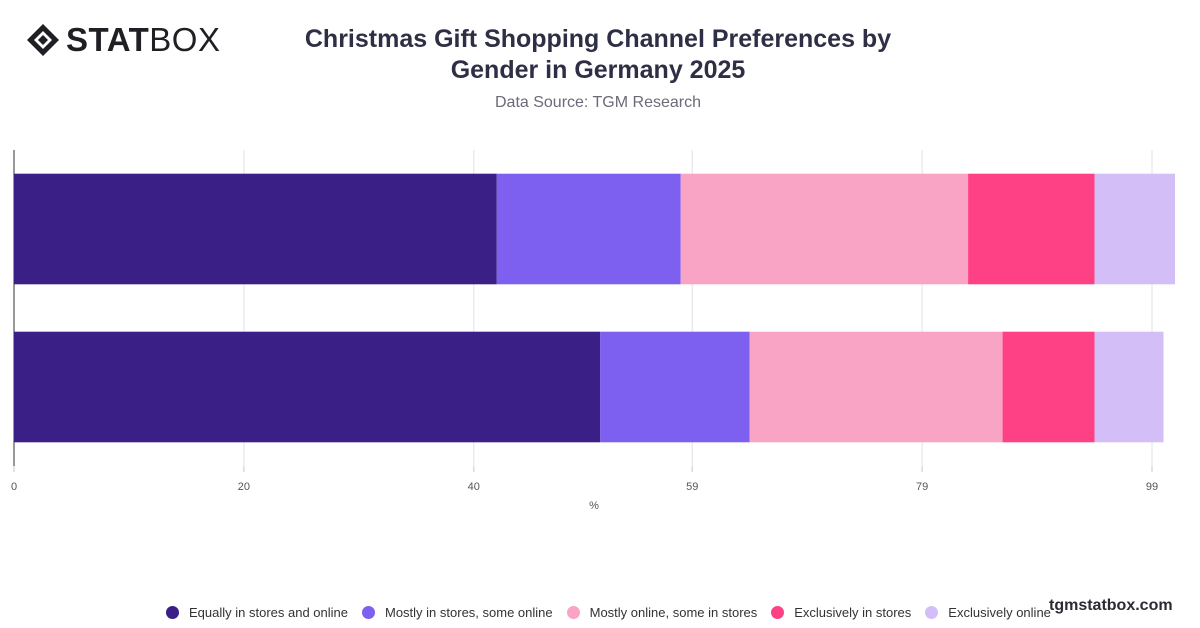 The height and width of the screenshot is (628, 1200). I want to click on legend-item: Mostly online, some in stores, so click(662, 612).